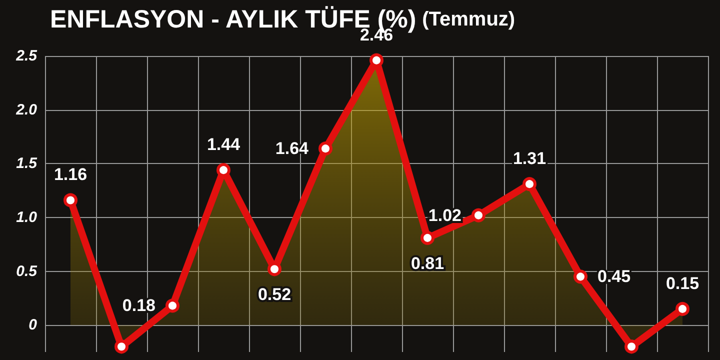  What do you see at coordinates (27, 271) in the screenshot?
I see `y-tick-label: 0.5` at bounding box center [27, 271].